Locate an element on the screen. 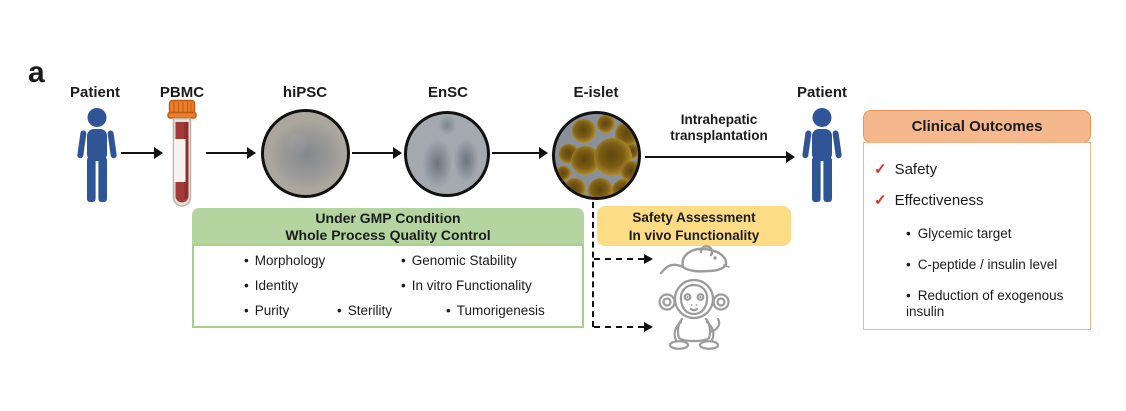 This screenshot has width=1126, height=411. outcome-sub-reduction-insulin: • Reduction of exogenous insulin is located at coordinates (992, 304).